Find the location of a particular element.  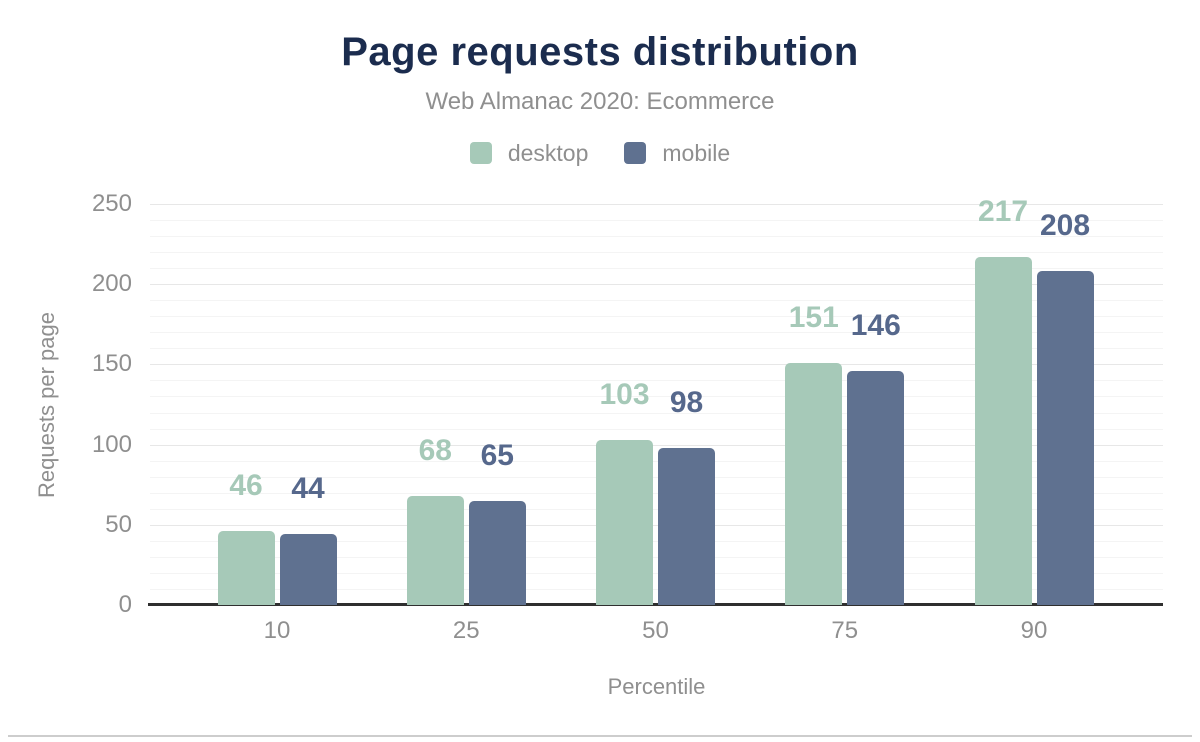

legend-swatch-mobile is located at coordinates (635, 153).